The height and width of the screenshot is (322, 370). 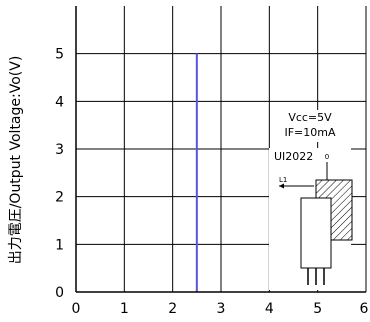 What do you see at coordinates (76, 309) in the screenshot?
I see `x-tick-label-0: 0` at bounding box center [76, 309].